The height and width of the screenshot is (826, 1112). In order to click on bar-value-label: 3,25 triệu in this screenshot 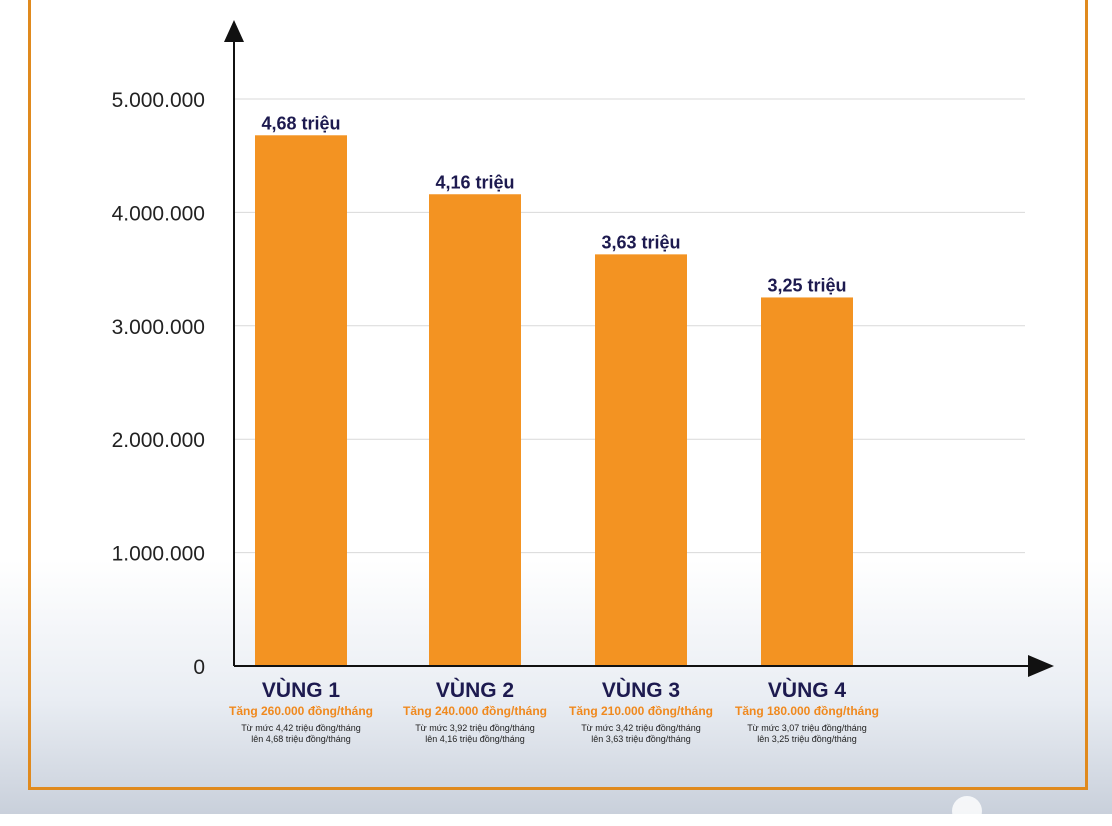, I will do `click(806, 285)`.